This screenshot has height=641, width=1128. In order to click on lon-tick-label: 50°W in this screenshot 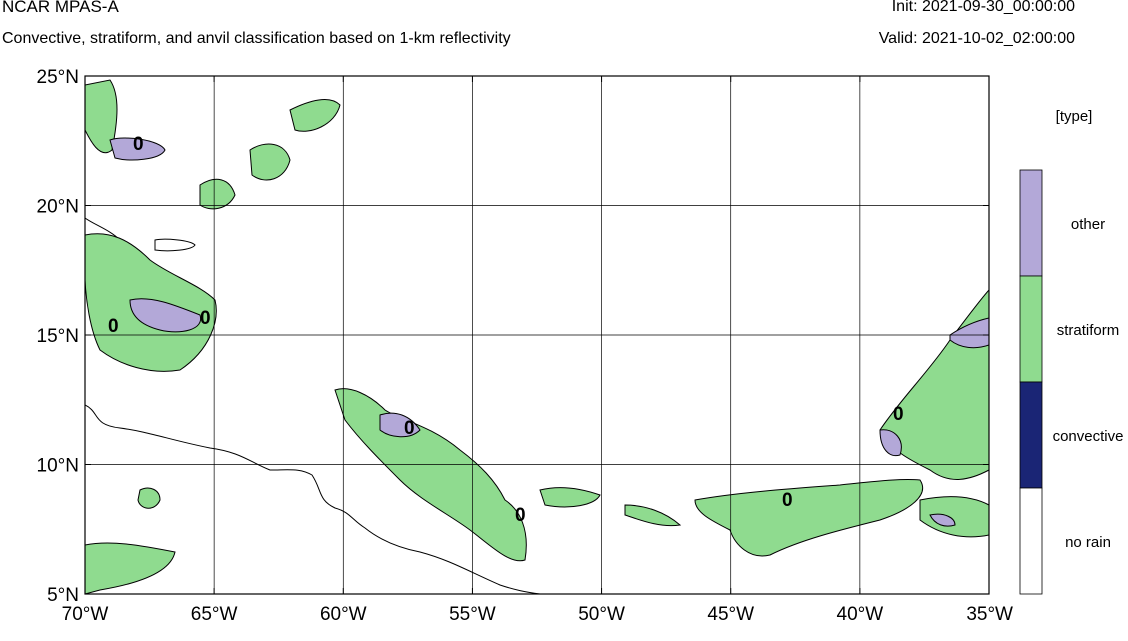, I will do `click(601, 614)`.